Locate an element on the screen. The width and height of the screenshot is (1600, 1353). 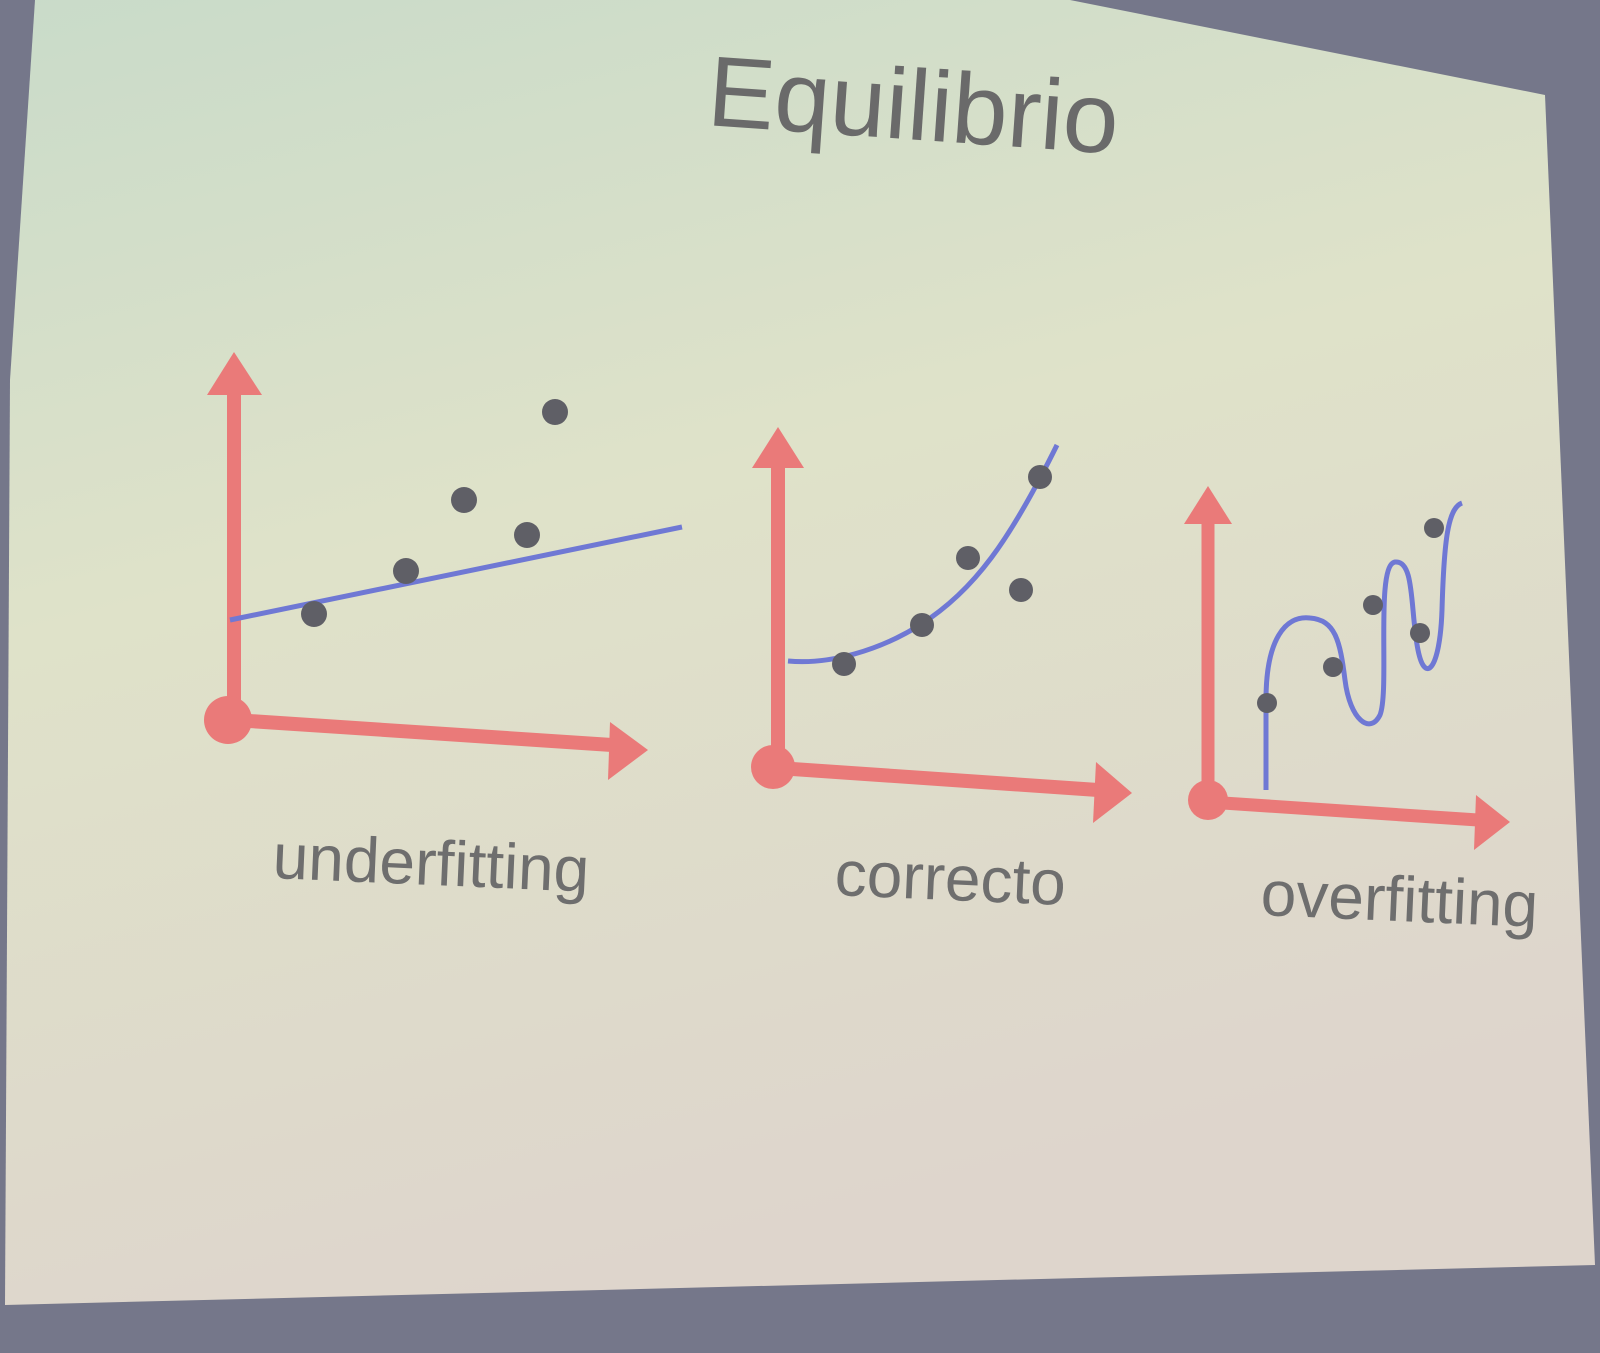
overfitting-data-points is located at coordinates (1350, 615).